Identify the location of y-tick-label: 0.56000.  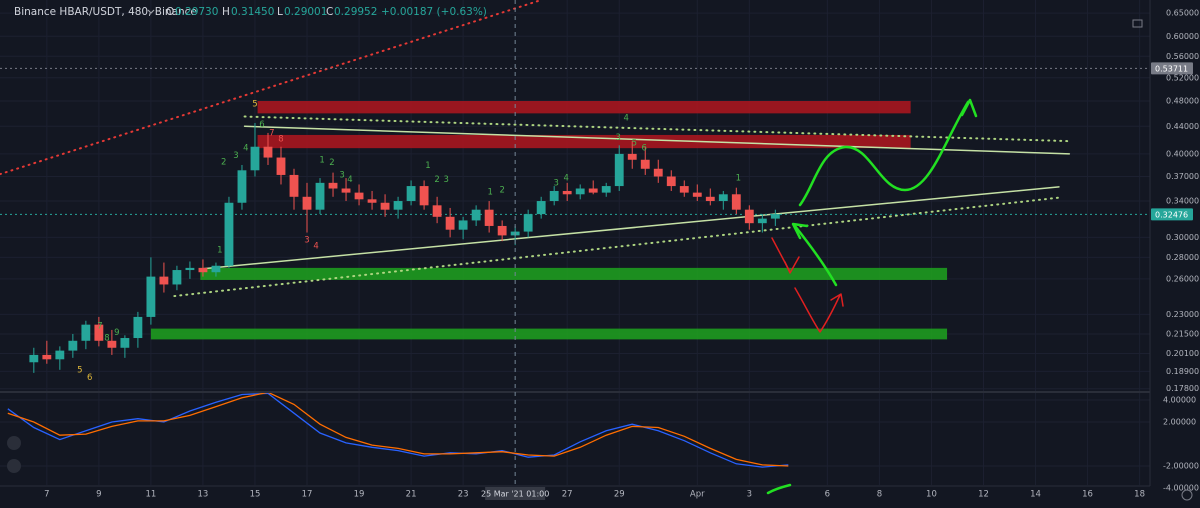
(1182, 56).